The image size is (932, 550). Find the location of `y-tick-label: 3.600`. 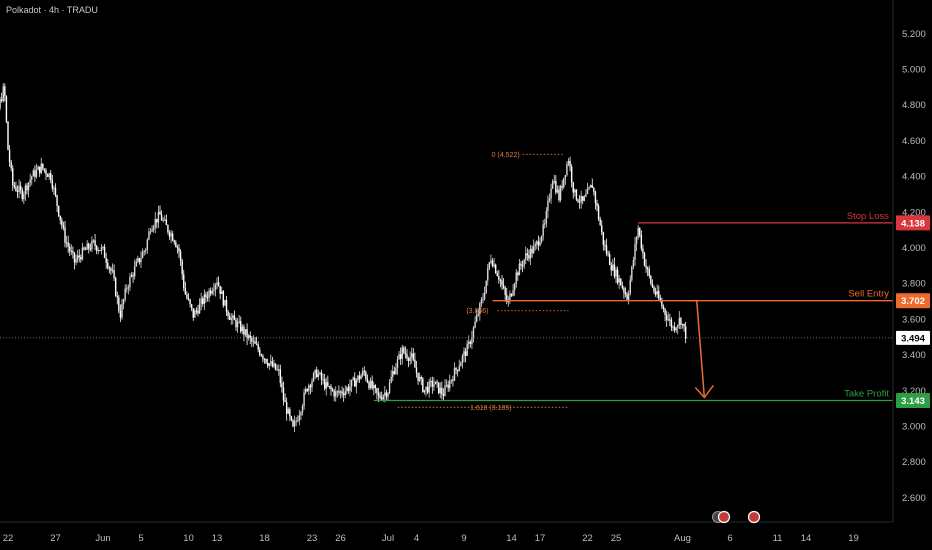

y-tick-label: 3.600 is located at coordinates (914, 319).